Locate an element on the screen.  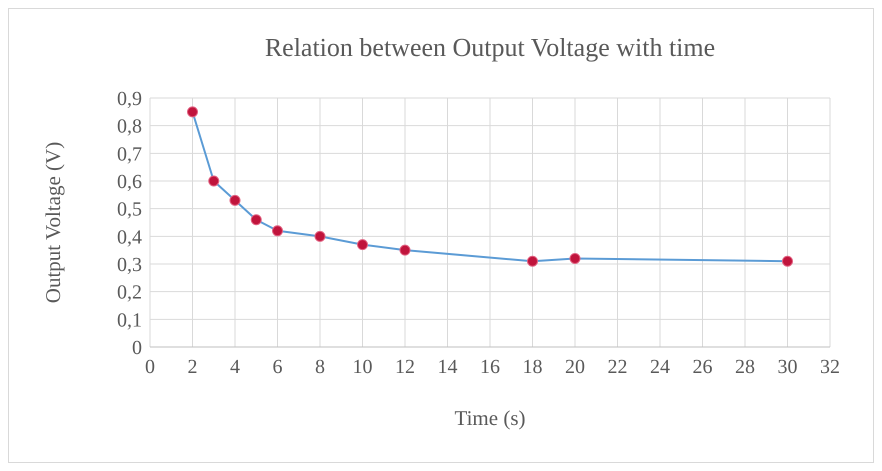
y-tick-label: 0,7 is located at coordinates (129, 154).